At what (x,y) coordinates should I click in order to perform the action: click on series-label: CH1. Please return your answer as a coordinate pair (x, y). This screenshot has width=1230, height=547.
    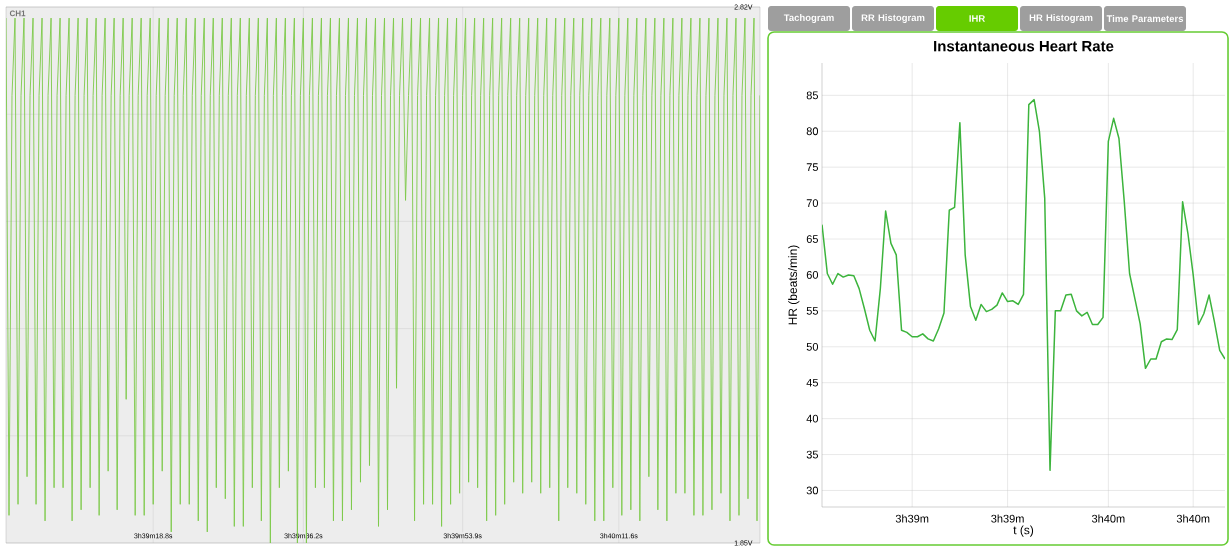
    Looking at the image, I should click on (17, 13).